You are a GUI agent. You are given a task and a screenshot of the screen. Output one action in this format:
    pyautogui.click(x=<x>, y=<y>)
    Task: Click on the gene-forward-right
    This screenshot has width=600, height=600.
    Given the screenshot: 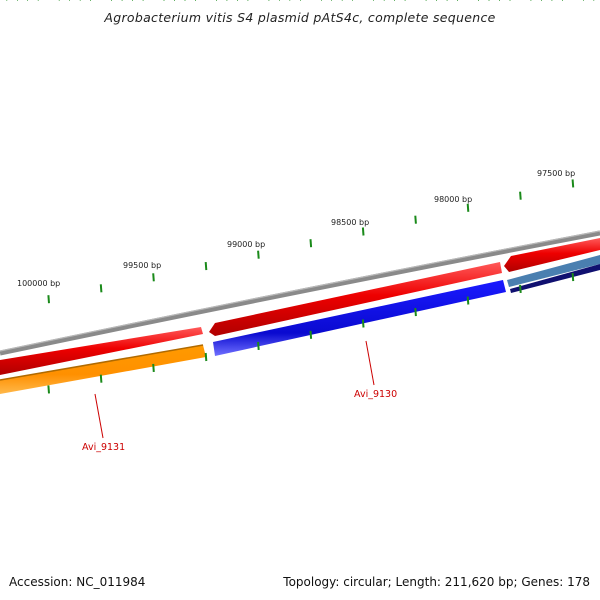 What is the action you would take?
    pyautogui.click(x=552, y=255)
    